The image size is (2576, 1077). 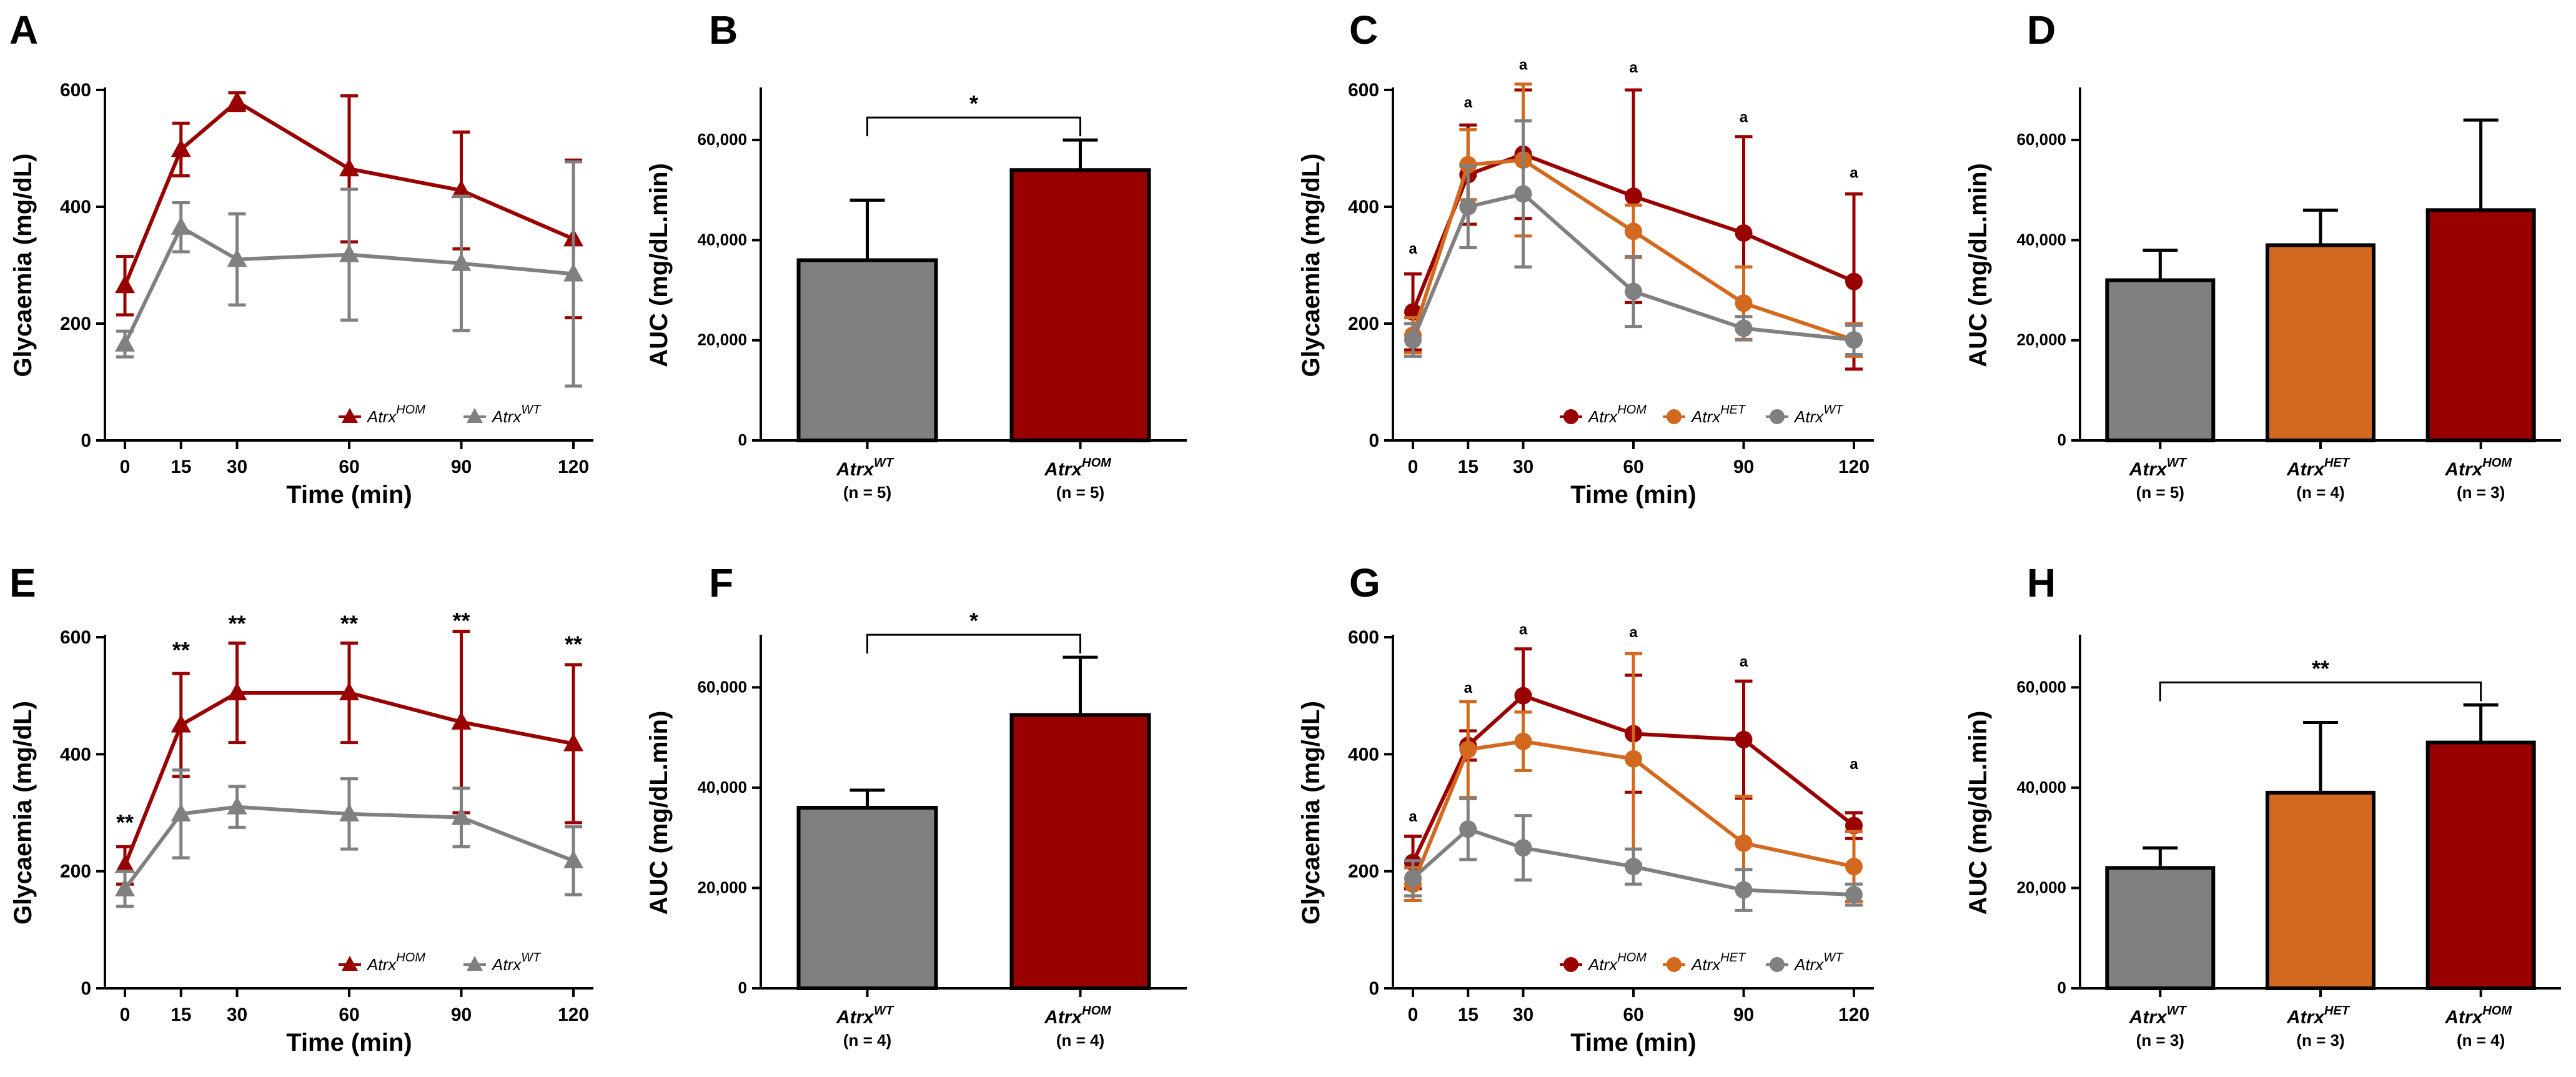 What do you see at coordinates (22, 582) in the screenshot?
I see `panel-letter: E` at bounding box center [22, 582].